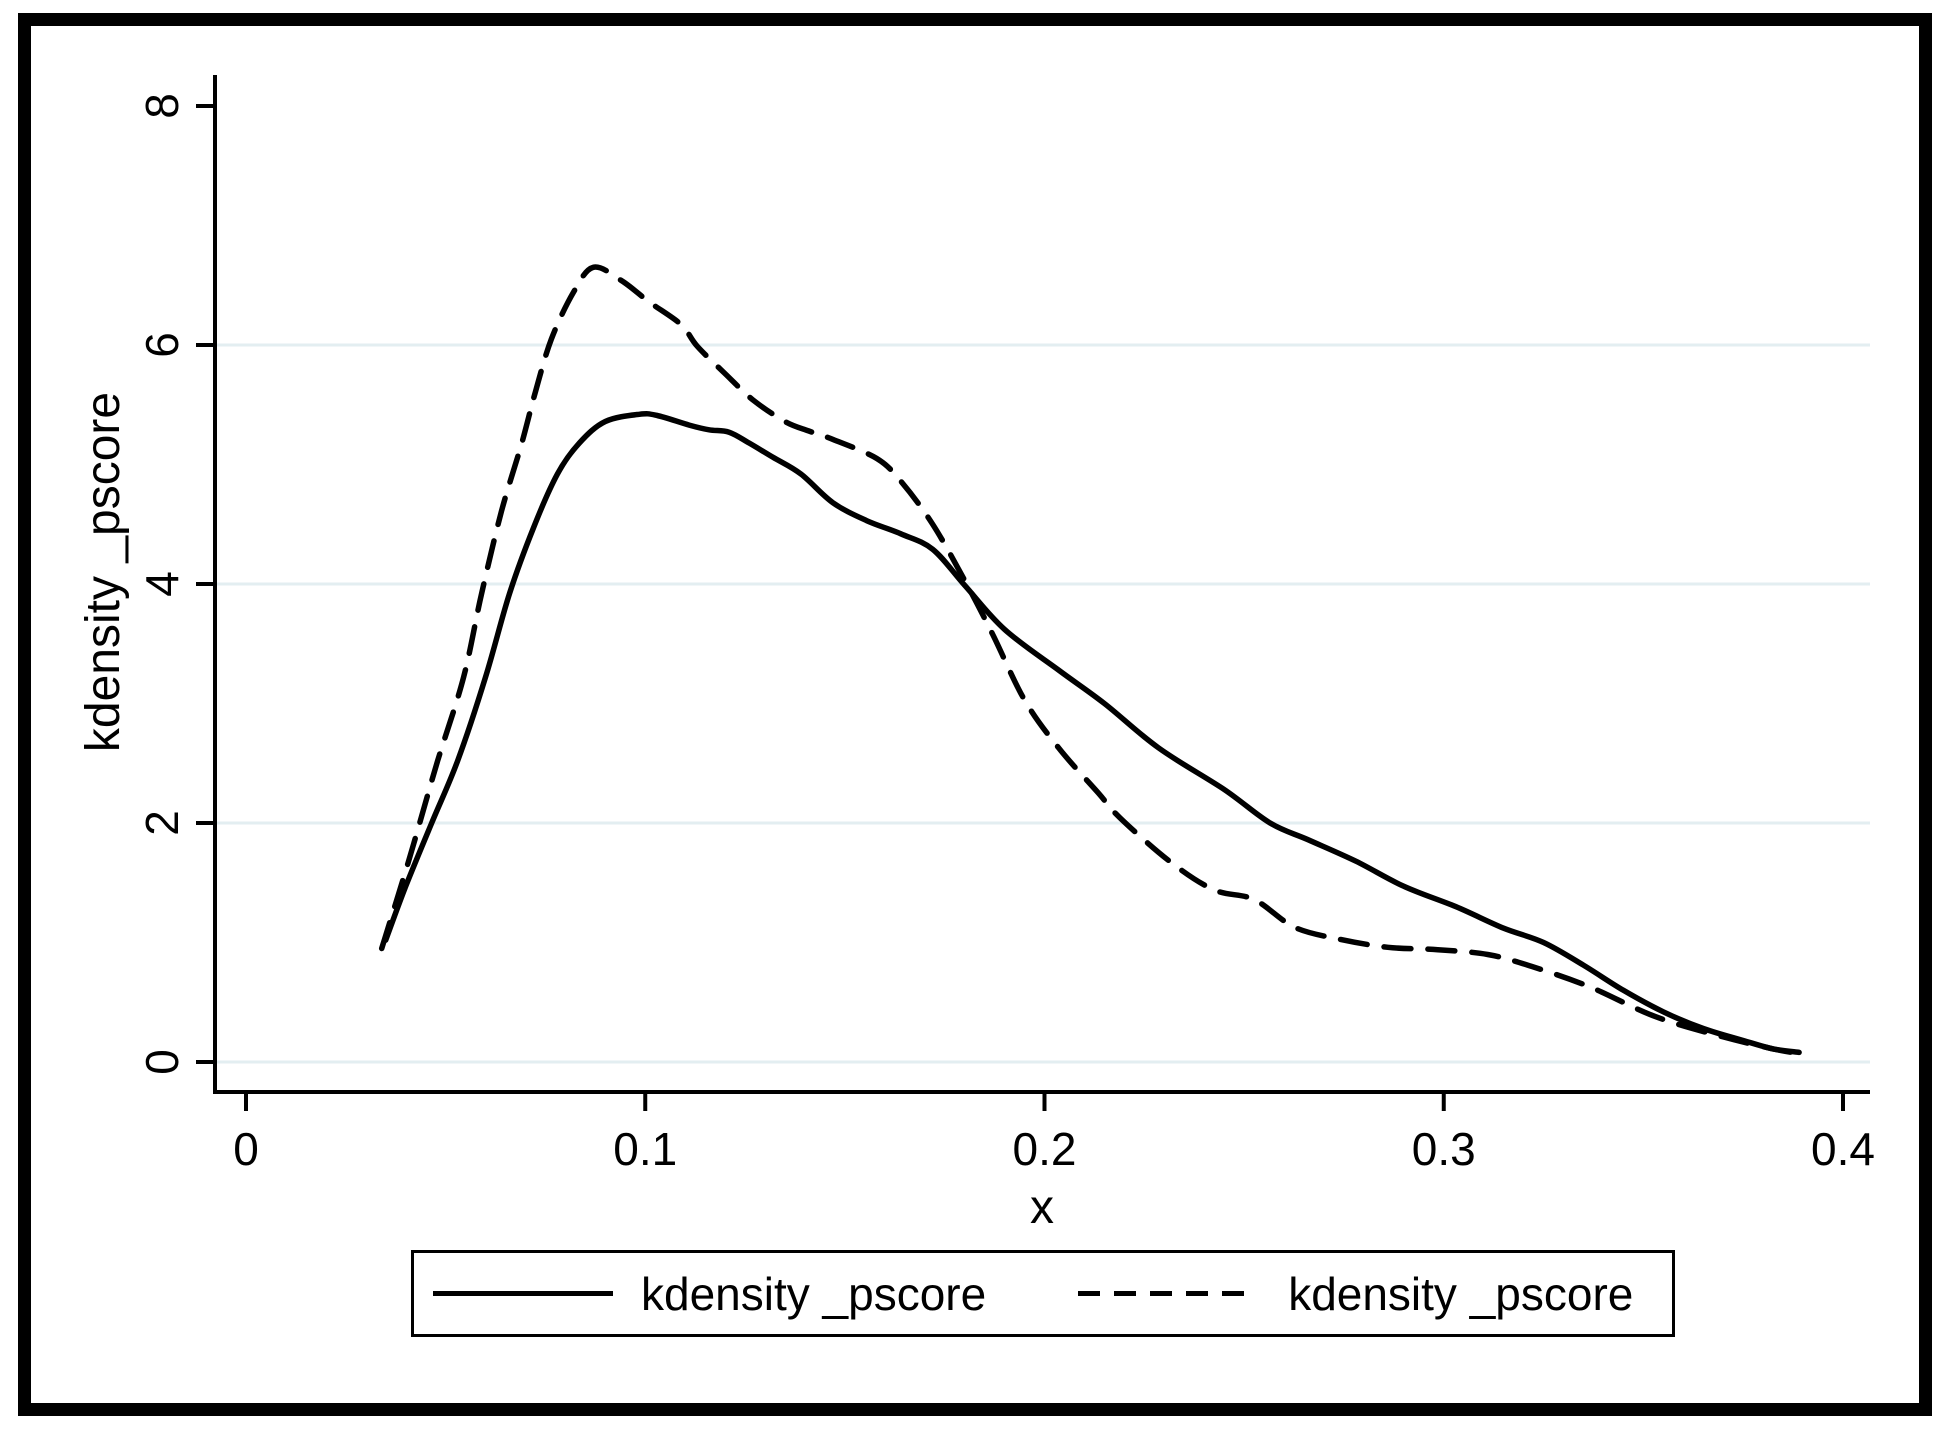 This screenshot has height=1432, width=1959. I want to click on legend-entry-dashed: kdensity _pscore, so click(1355, 1293).